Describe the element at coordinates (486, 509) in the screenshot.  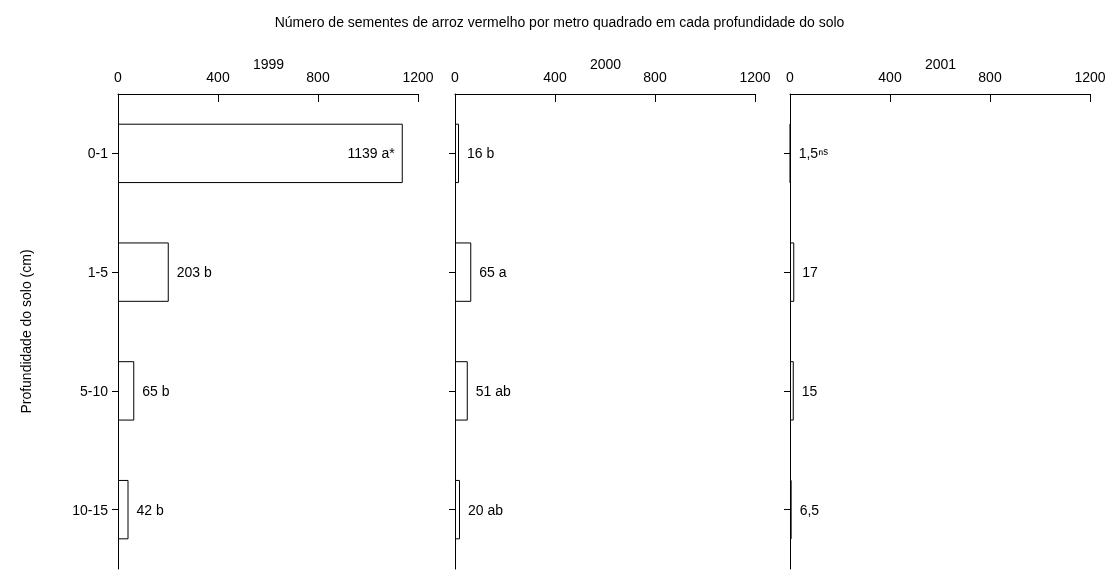
I see `data-label: 20 ab` at that location.